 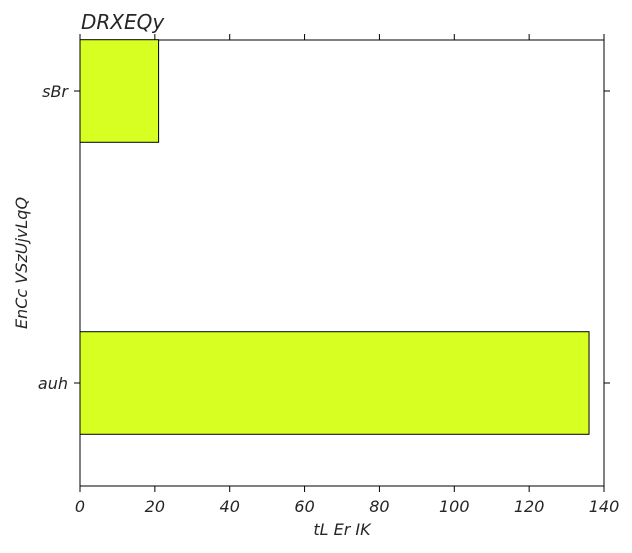 I want to click on x-tick-label: 20, so click(x=155, y=506).